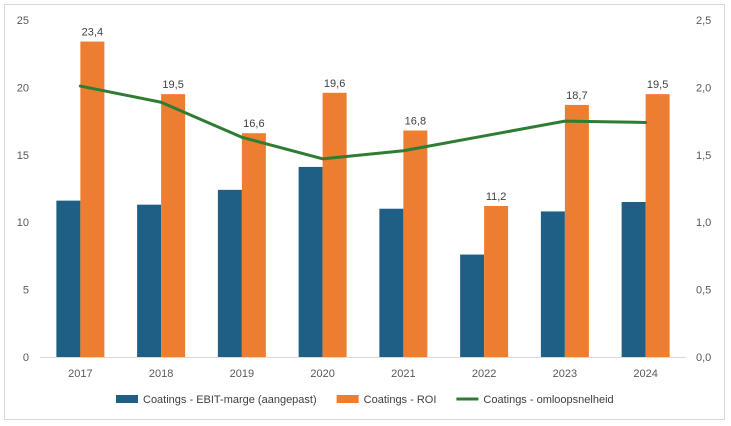 The image size is (731, 426). Describe the element at coordinates (242, 374) in the screenshot. I see `x-tick-label: 2019` at that location.